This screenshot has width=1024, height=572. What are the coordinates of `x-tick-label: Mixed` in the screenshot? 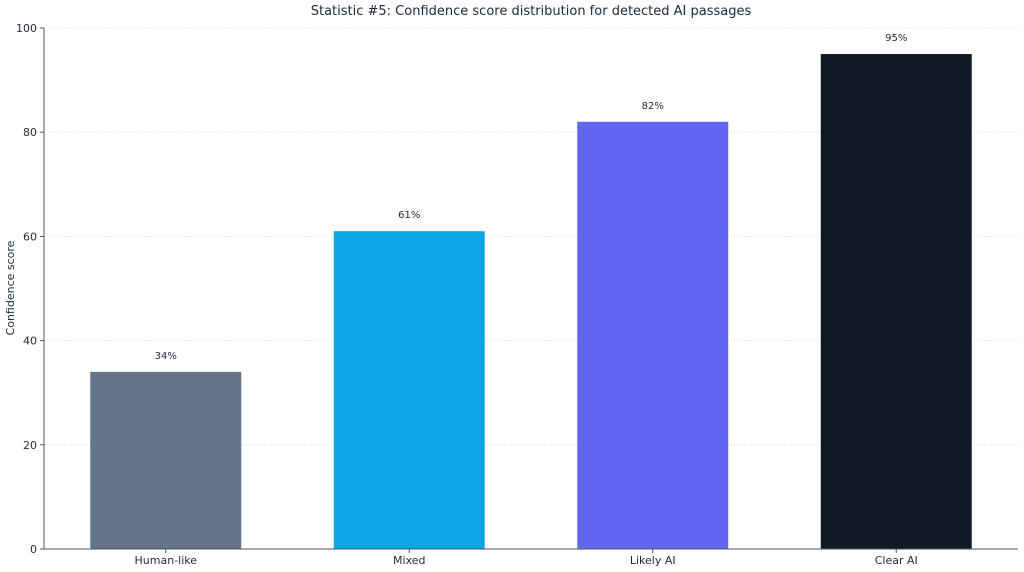 It's located at (409, 560).